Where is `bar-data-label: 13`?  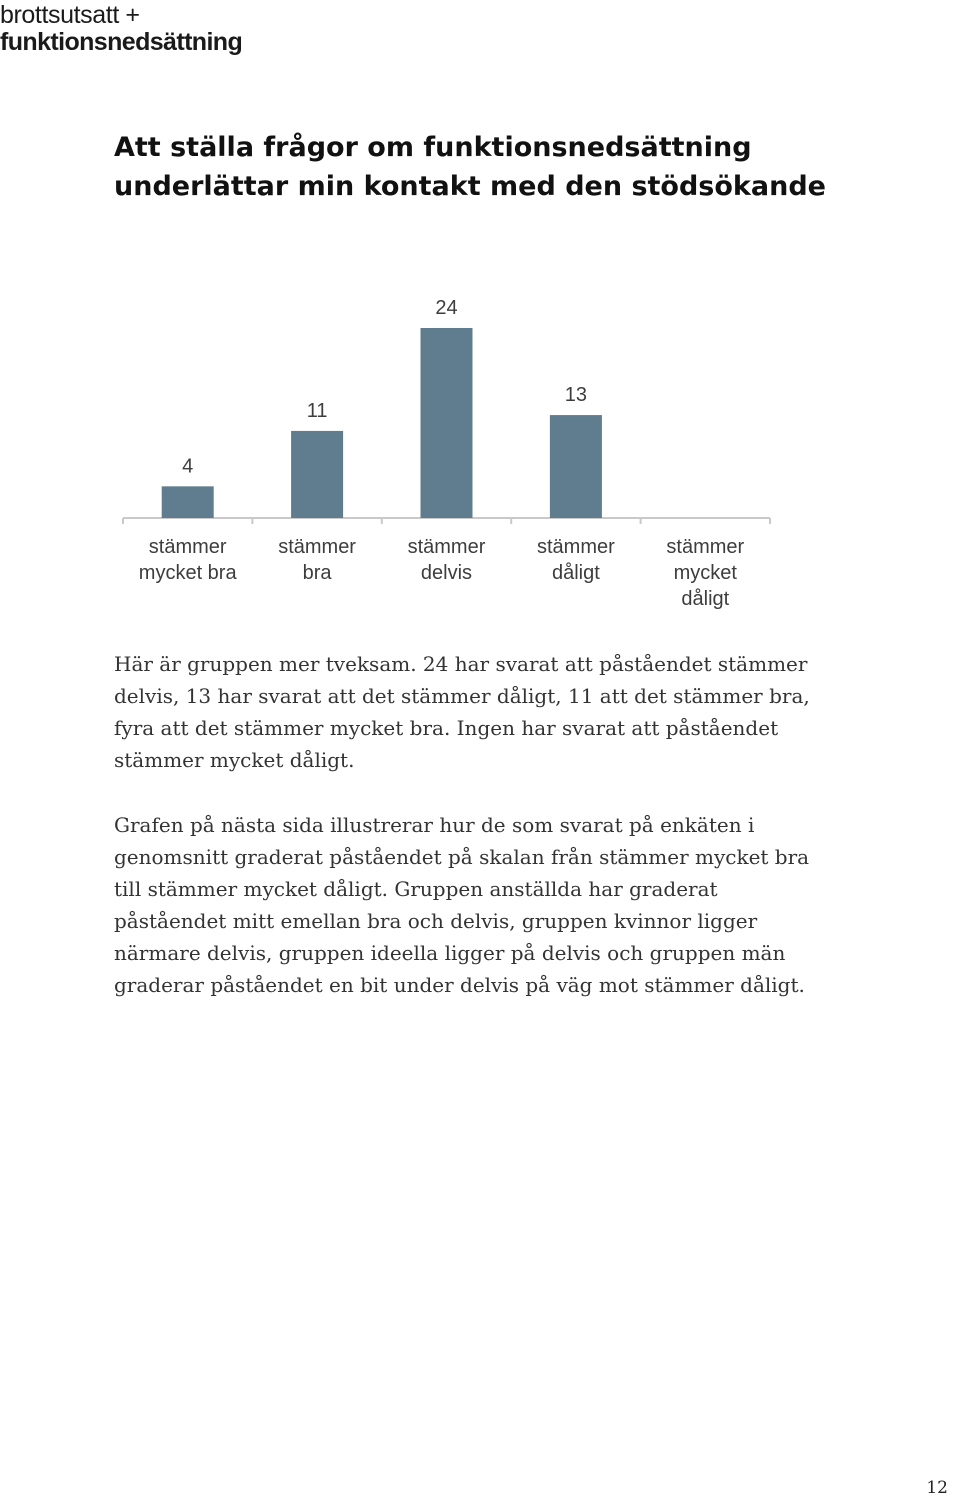
bar-data-label: 13 is located at coordinates (576, 395).